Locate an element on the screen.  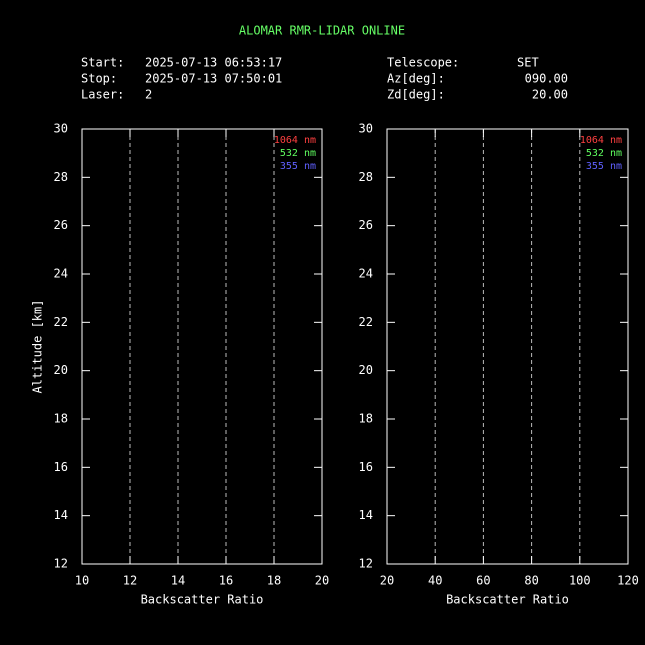
x-tick-label: 16 is located at coordinates (226, 581).